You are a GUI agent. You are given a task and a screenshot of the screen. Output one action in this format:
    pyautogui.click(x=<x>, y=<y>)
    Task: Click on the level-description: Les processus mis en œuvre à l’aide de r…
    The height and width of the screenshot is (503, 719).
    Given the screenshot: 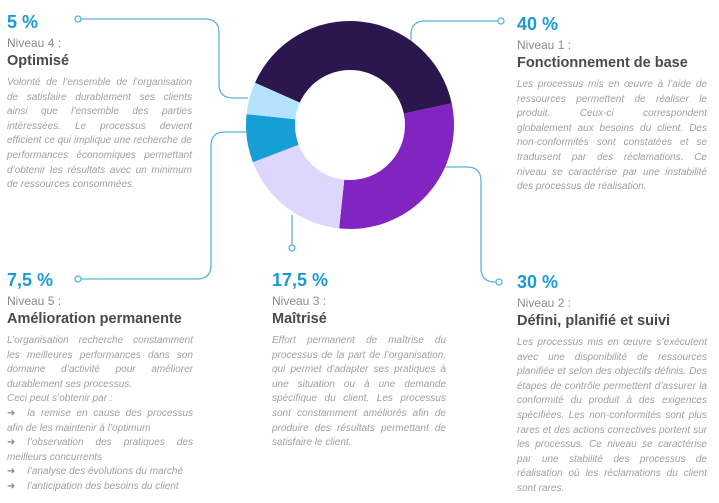 What is the action you would take?
    pyautogui.click(x=612, y=136)
    